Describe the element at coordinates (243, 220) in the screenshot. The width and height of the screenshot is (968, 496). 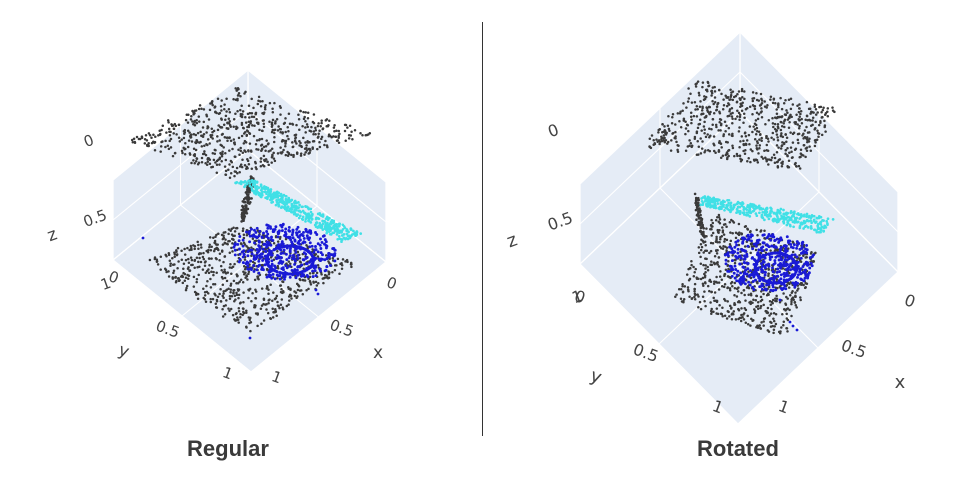
I see `connector-point` at that location.